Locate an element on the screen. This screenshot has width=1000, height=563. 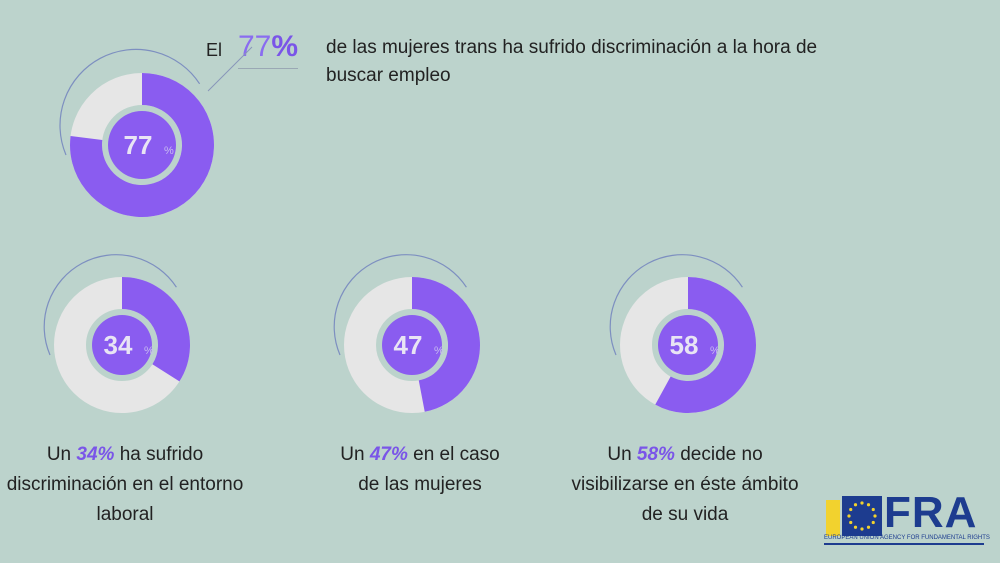
donut-chart-47: 47% is located at coordinates (406, 333).